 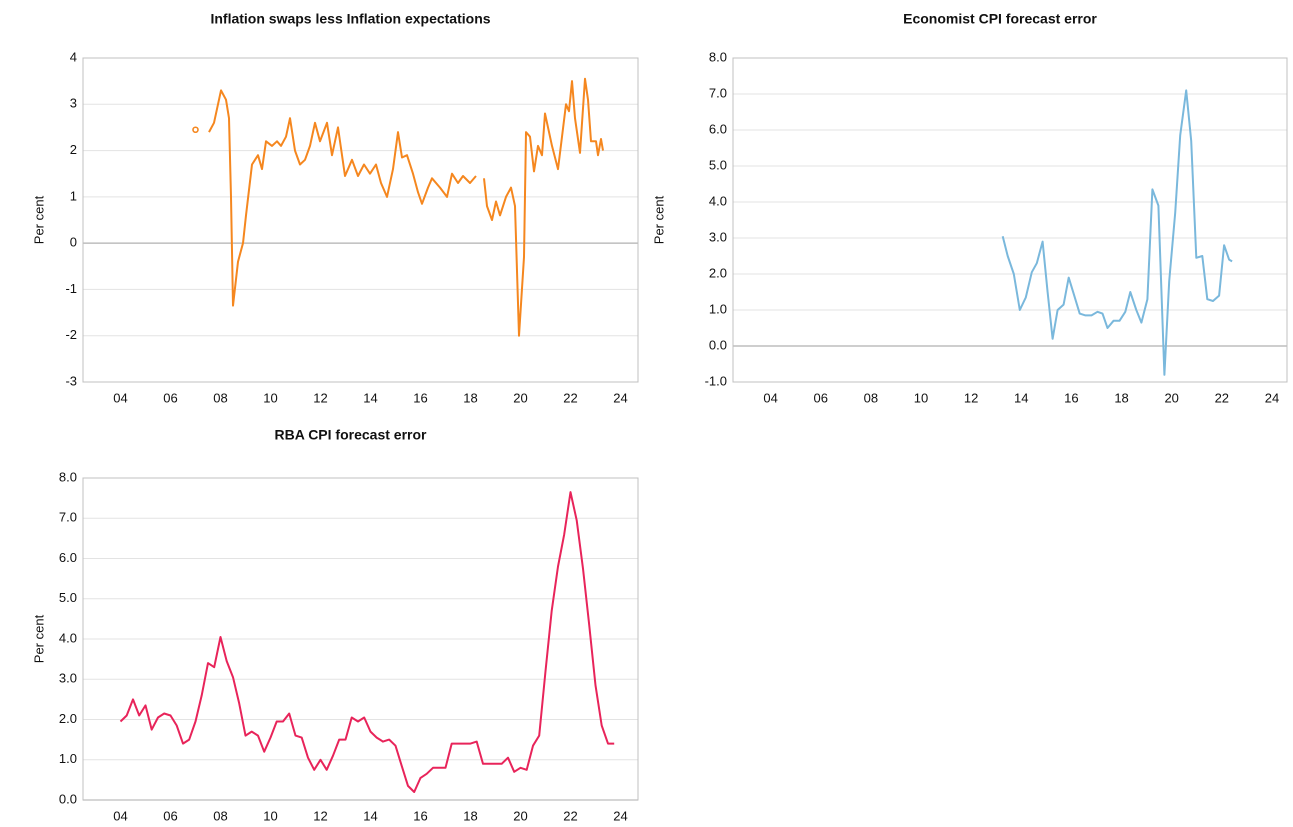 What do you see at coordinates (73, 195) in the screenshot?
I see `y-tick-label: 1` at bounding box center [73, 195].